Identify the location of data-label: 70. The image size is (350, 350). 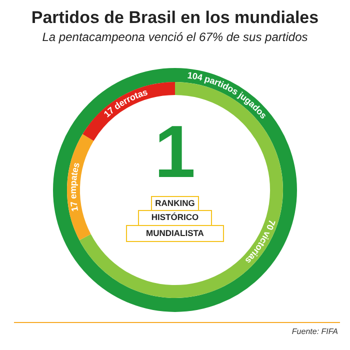
(271, 225).